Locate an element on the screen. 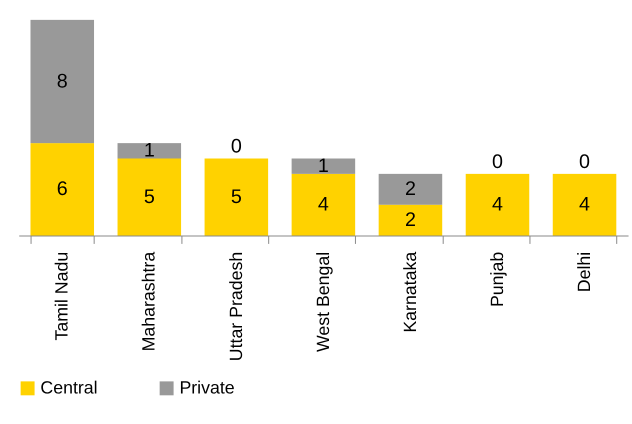 Image resolution: width=632 pixels, height=424 pixels. data-label: 8 is located at coordinates (62, 81).